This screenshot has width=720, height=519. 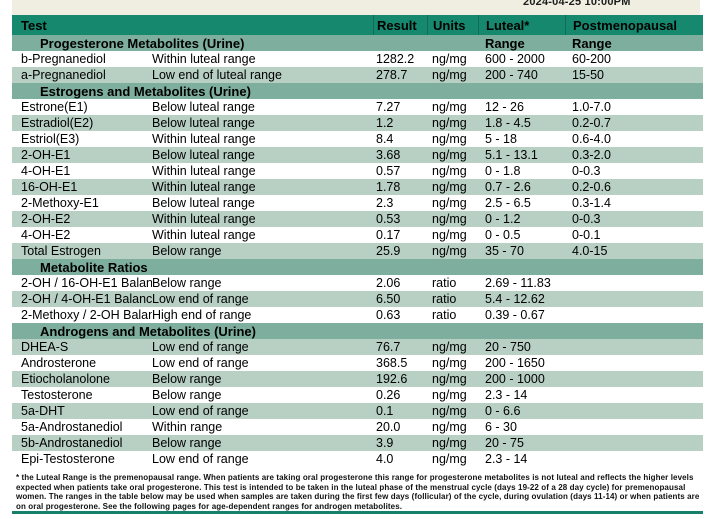 I want to click on postmenopausal-range-cell: 0.2-0.7, so click(x=591, y=123).